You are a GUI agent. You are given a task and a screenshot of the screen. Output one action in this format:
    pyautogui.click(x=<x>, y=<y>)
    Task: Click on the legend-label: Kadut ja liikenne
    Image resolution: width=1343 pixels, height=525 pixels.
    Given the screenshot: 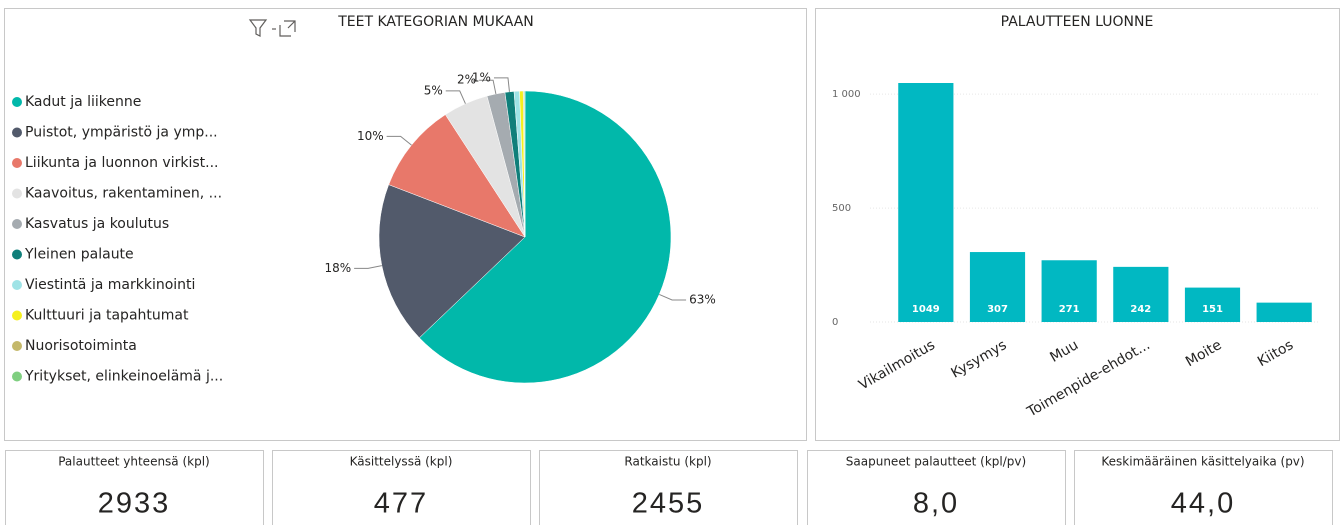 What is the action you would take?
    pyautogui.click(x=83, y=102)
    